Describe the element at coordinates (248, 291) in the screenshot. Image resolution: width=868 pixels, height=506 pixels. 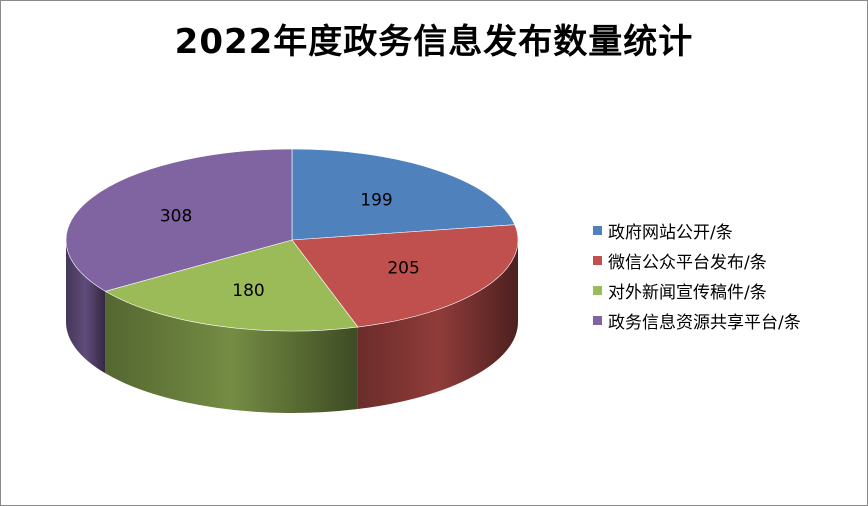
I see `data-label-2: 180` at that location.